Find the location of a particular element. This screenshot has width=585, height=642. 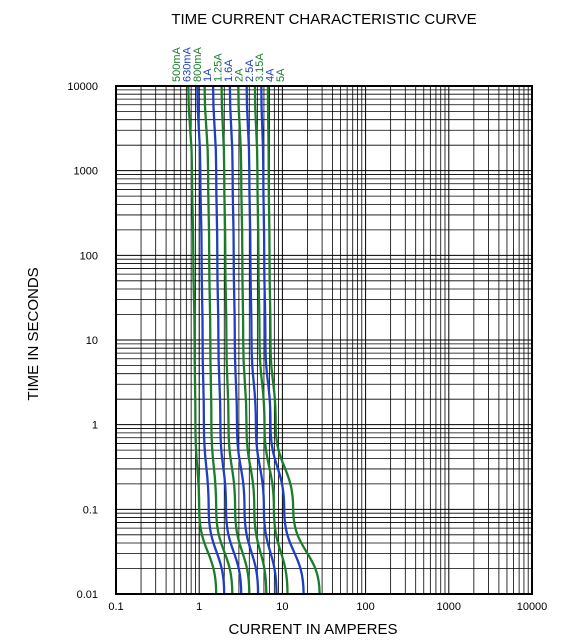

series-label-1.6A: 1.6A is located at coordinates (229, 70).